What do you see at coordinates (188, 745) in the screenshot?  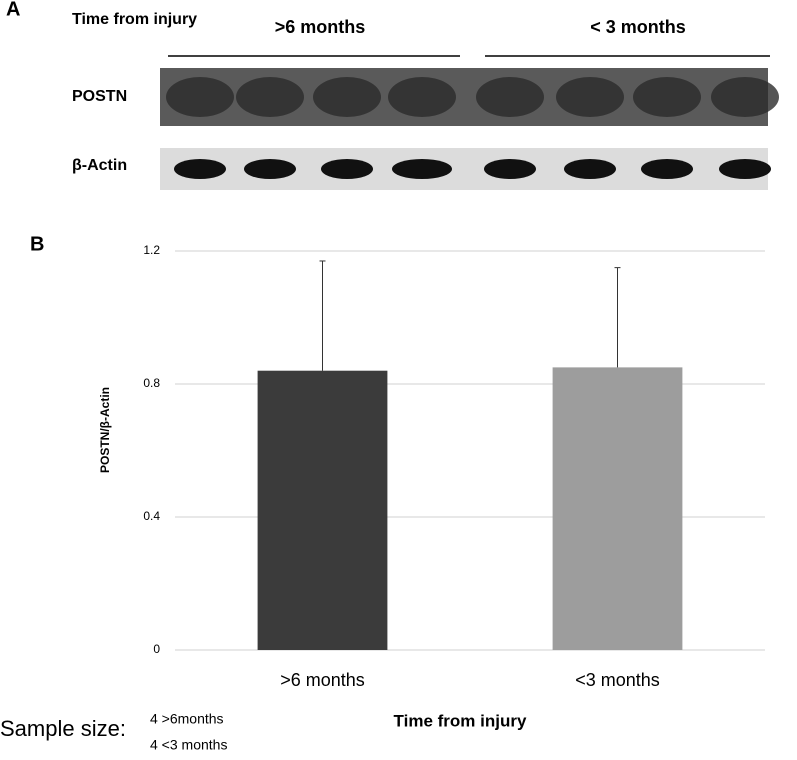 I see `sample-size-line: 4 <3 months` at bounding box center [188, 745].